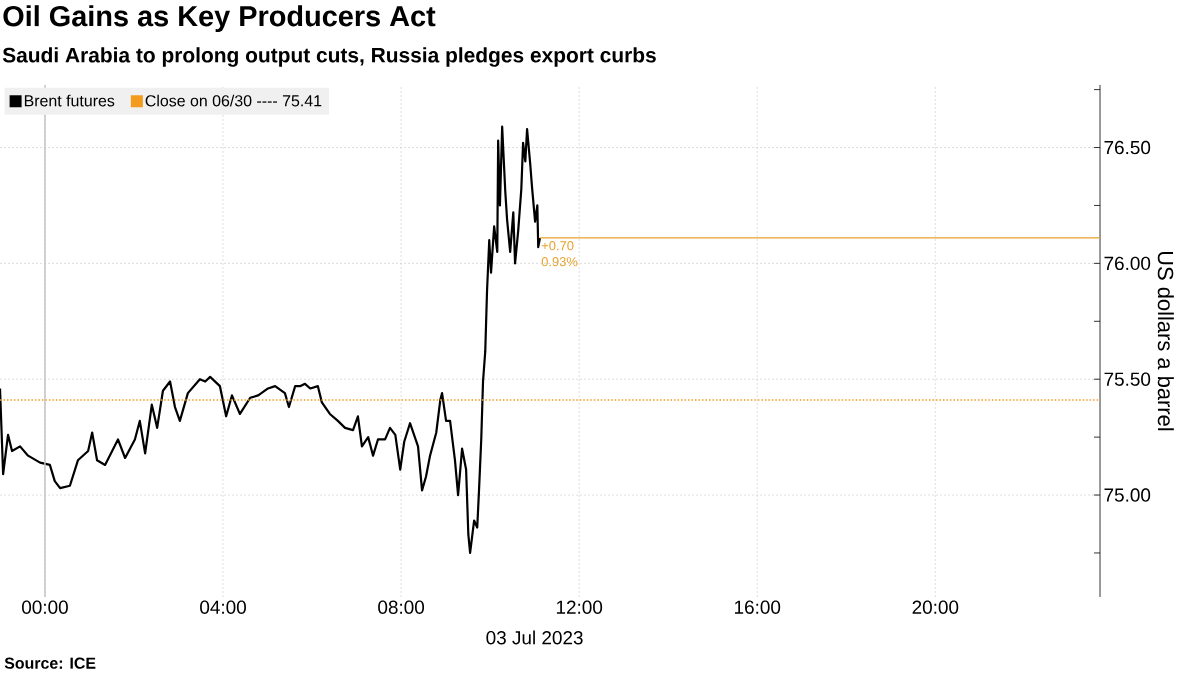  What do you see at coordinates (401, 607) in the screenshot?
I see `x-tick-label: 08:00` at bounding box center [401, 607].